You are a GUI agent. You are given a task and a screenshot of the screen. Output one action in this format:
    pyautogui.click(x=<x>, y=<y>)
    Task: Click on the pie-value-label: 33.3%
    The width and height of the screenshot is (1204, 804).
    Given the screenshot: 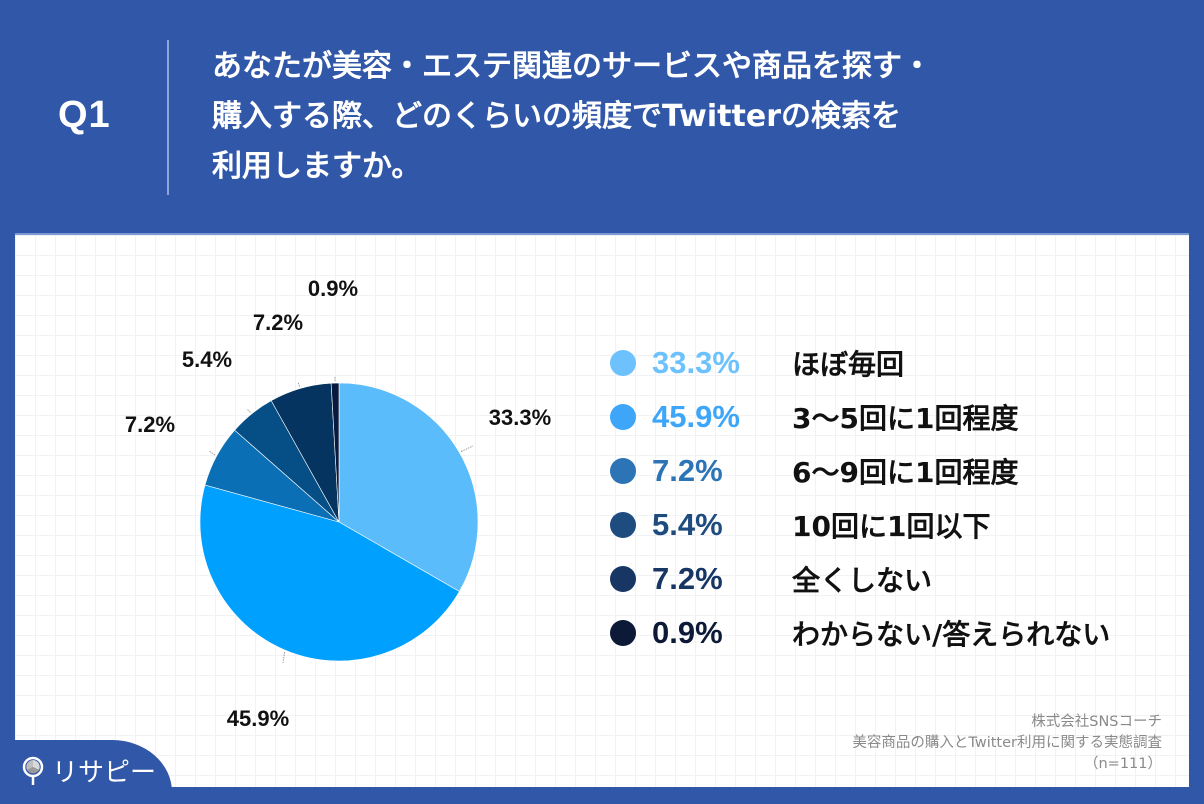 What is the action you would take?
    pyautogui.click(x=520, y=417)
    